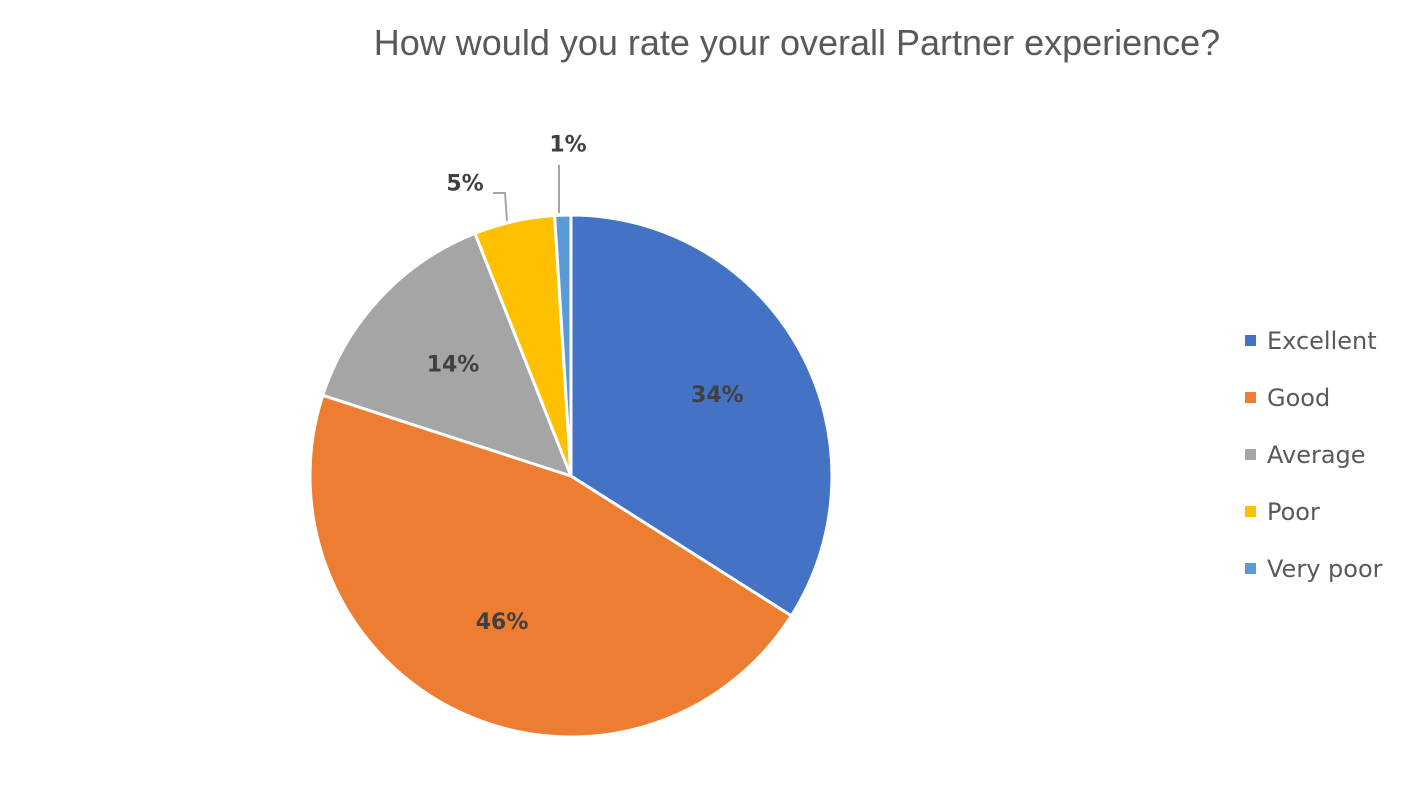 The width and height of the screenshot is (1418, 812). I want to click on legend: Excellent Good Average Poor Very poor, so click(1314, 454).